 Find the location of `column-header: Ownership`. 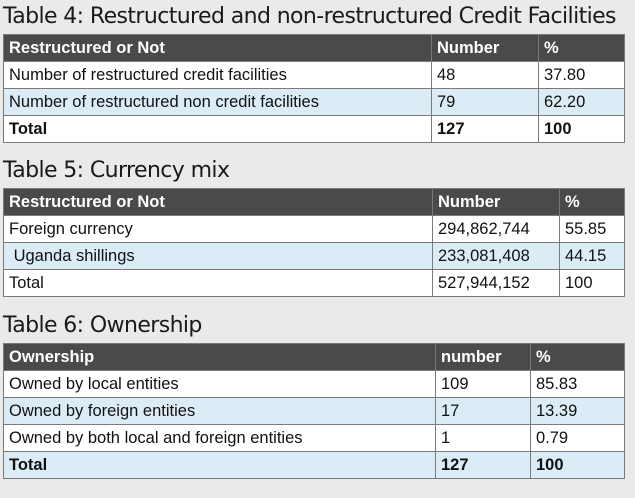

column-header: Ownership is located at coordinates (219, 357).